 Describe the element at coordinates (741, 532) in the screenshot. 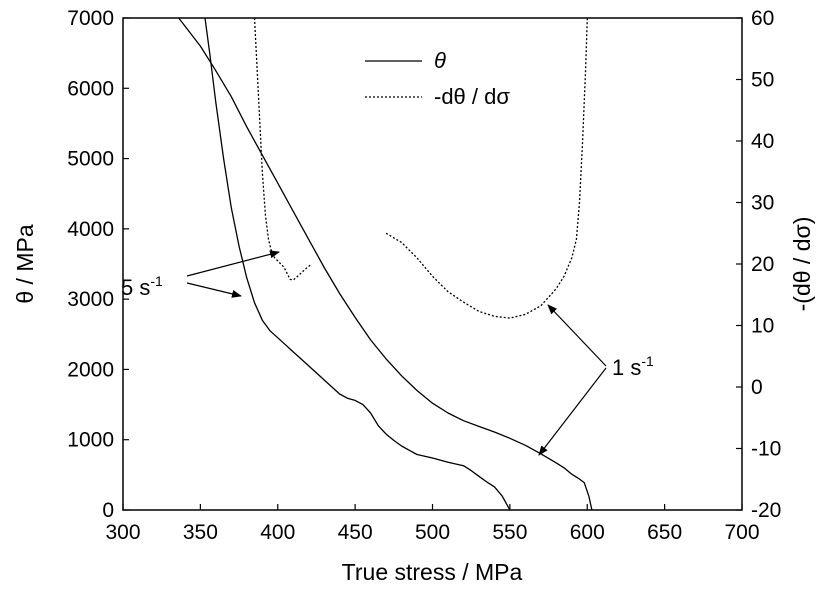

I see `x-tick-label: 700` at that location.